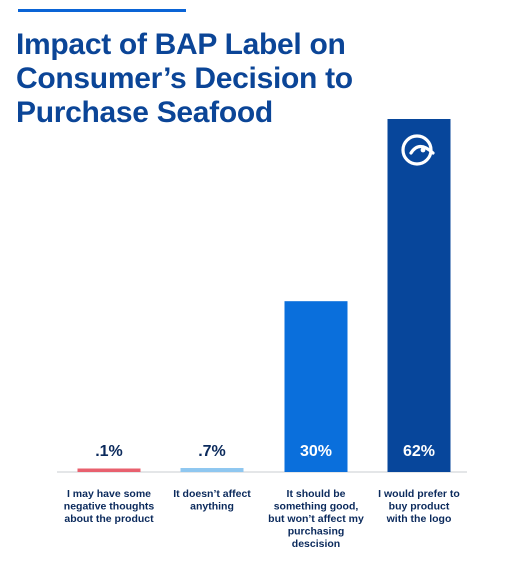 The height and width of the screenshot is (574, 521). What do you see at coordinates (109, 507) in the screenshot?
I see `category-label-1-line-2: negative thoughts` at bounding box center [109, 507].